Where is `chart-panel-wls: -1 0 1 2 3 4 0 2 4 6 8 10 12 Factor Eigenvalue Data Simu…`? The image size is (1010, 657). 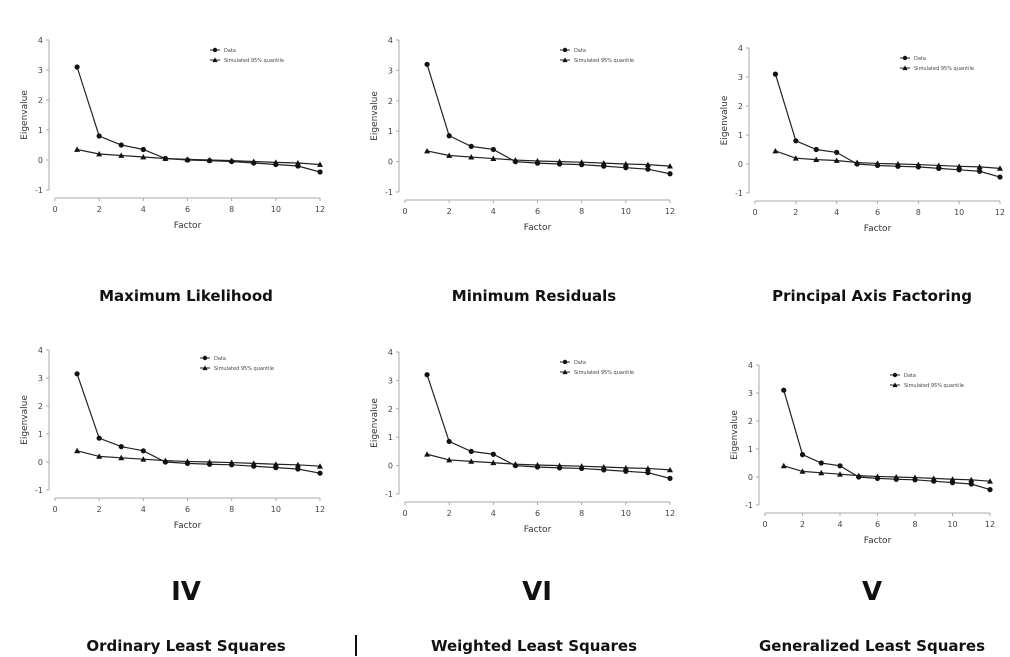 chart-panel-wls: -1 0 1 2 3 4 0 2 4 6 8 10 12 Factor Eigenvalue Data Simu… is located at coordinates (515, 444).